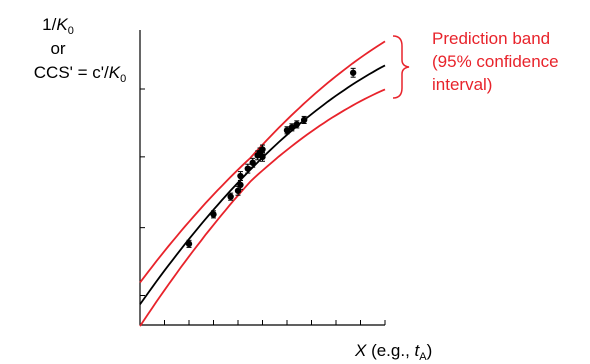 The height and width of the screenshot is (364, 590). Describe the element at coordinates (275, 322) in the screenshot. I see `x-ticks` at that location.